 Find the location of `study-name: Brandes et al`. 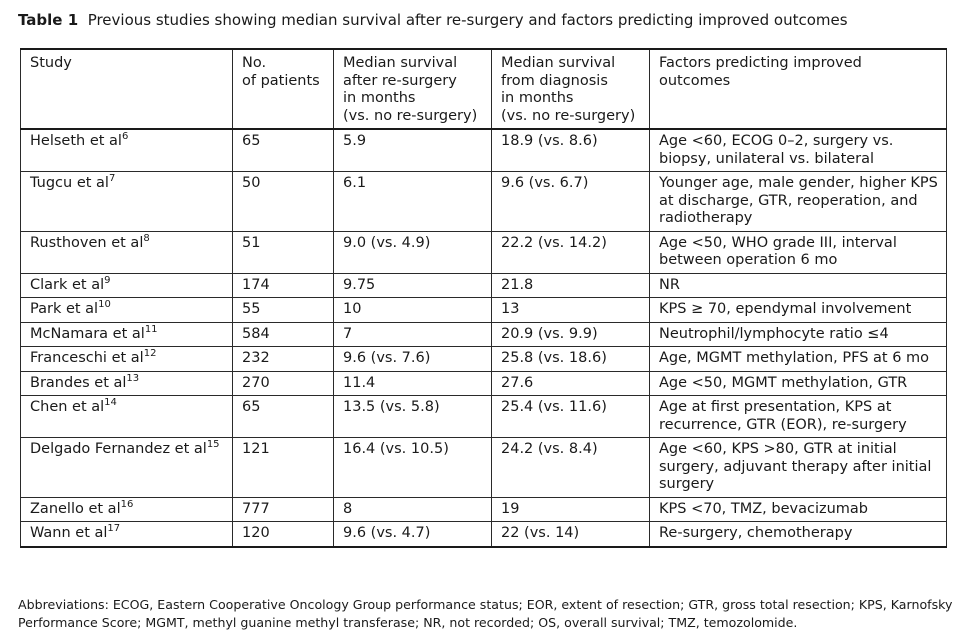

study-name: Brandes et al is located at coordinates (78, 382).